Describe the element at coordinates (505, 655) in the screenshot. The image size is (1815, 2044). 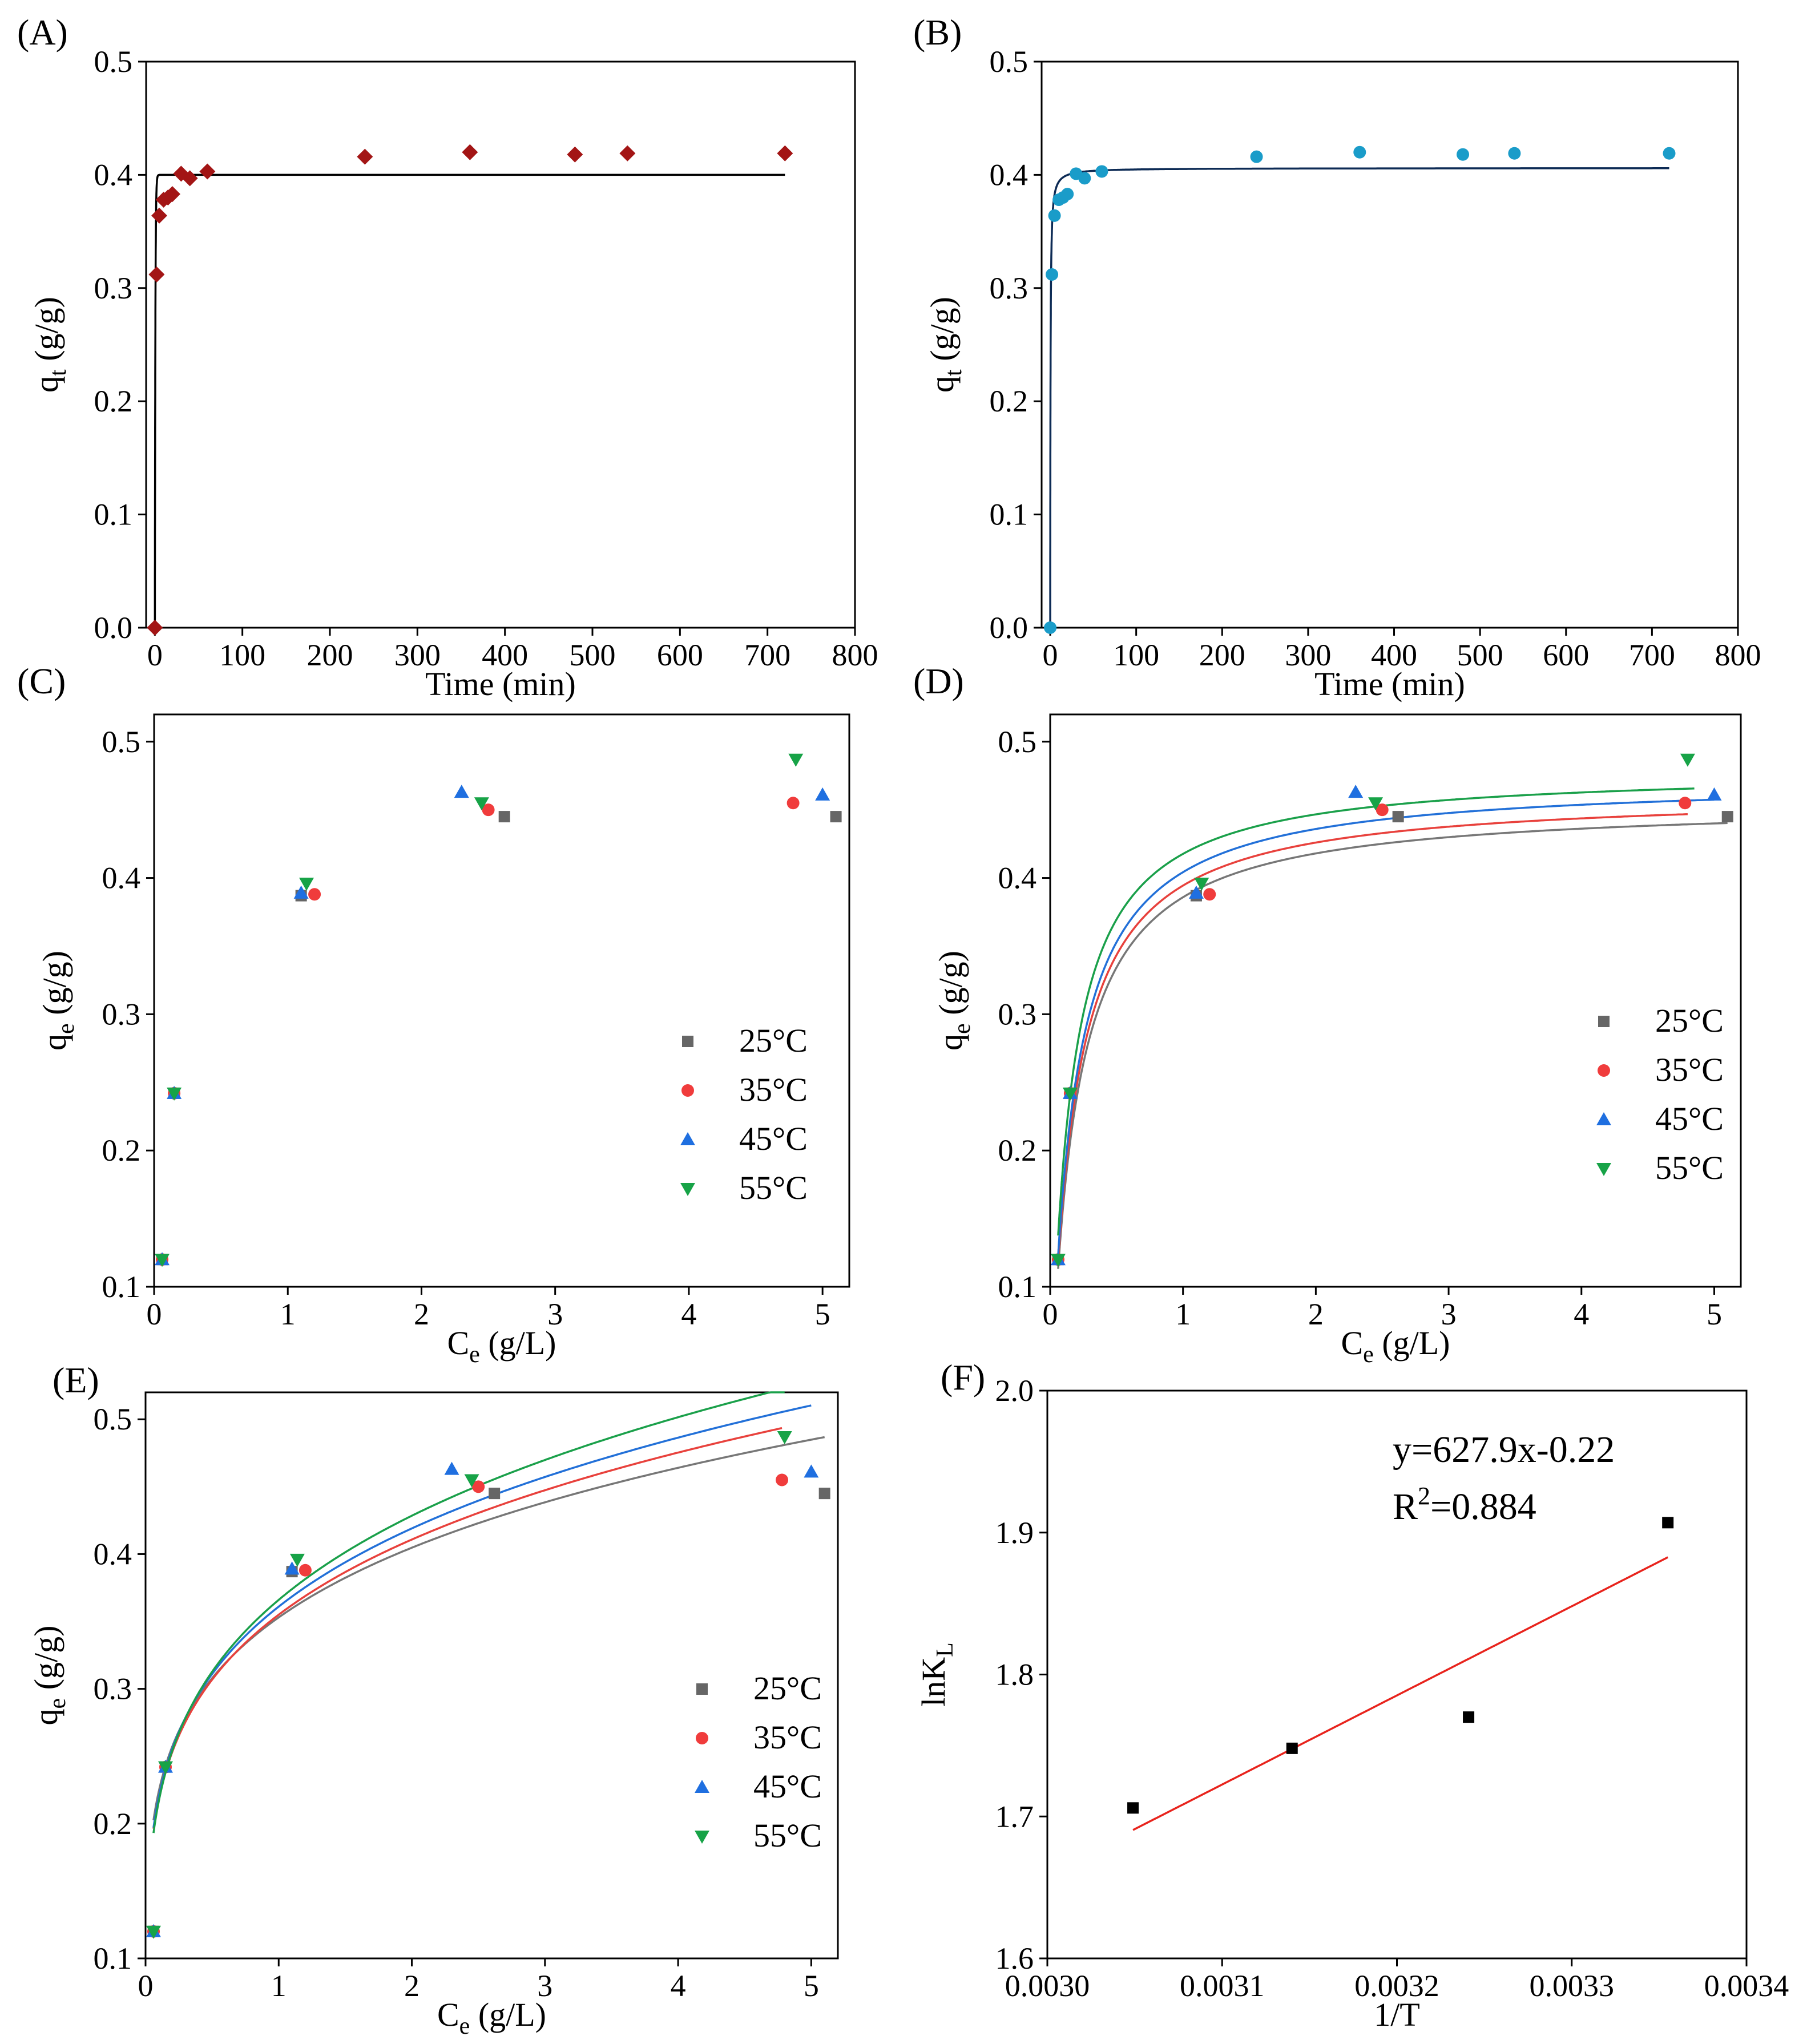
I see `x-tick-label: 400` at that location.